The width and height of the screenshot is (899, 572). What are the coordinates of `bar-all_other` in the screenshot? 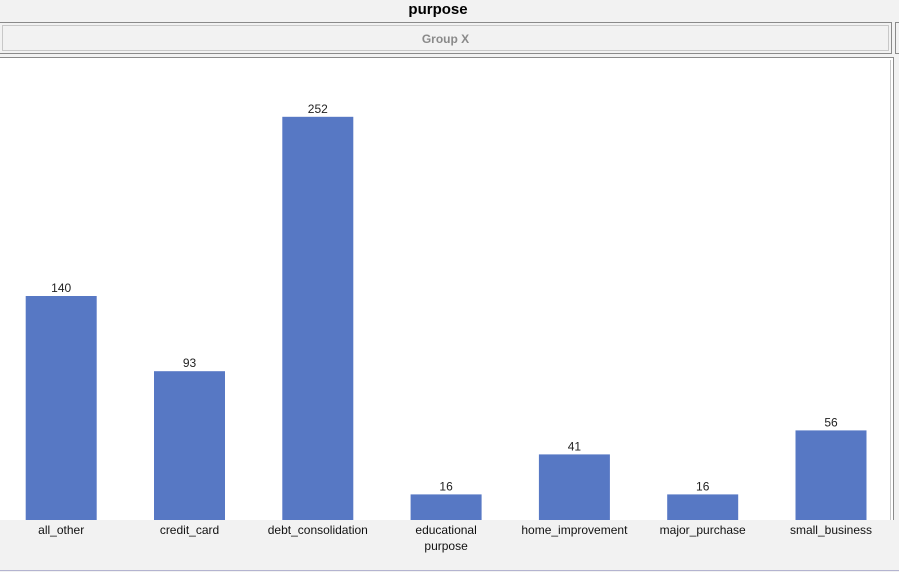 It's located at (61, 408).